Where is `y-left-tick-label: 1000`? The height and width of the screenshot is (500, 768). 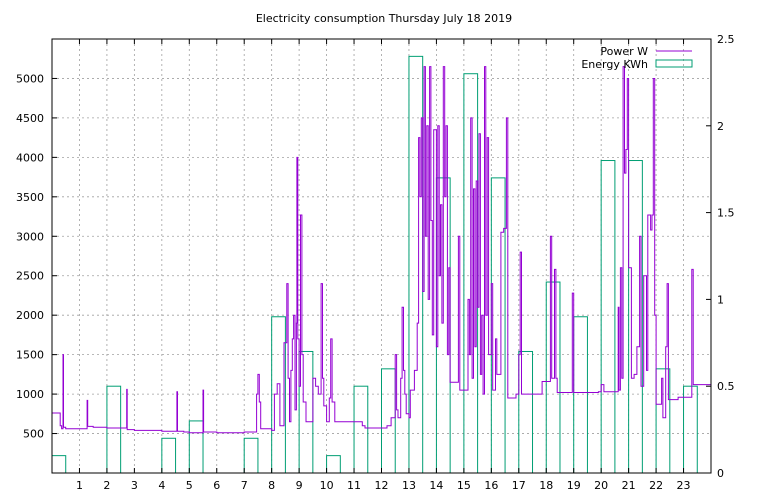 y-left-tick-label: 1000 is located at coordinates (30, 394).